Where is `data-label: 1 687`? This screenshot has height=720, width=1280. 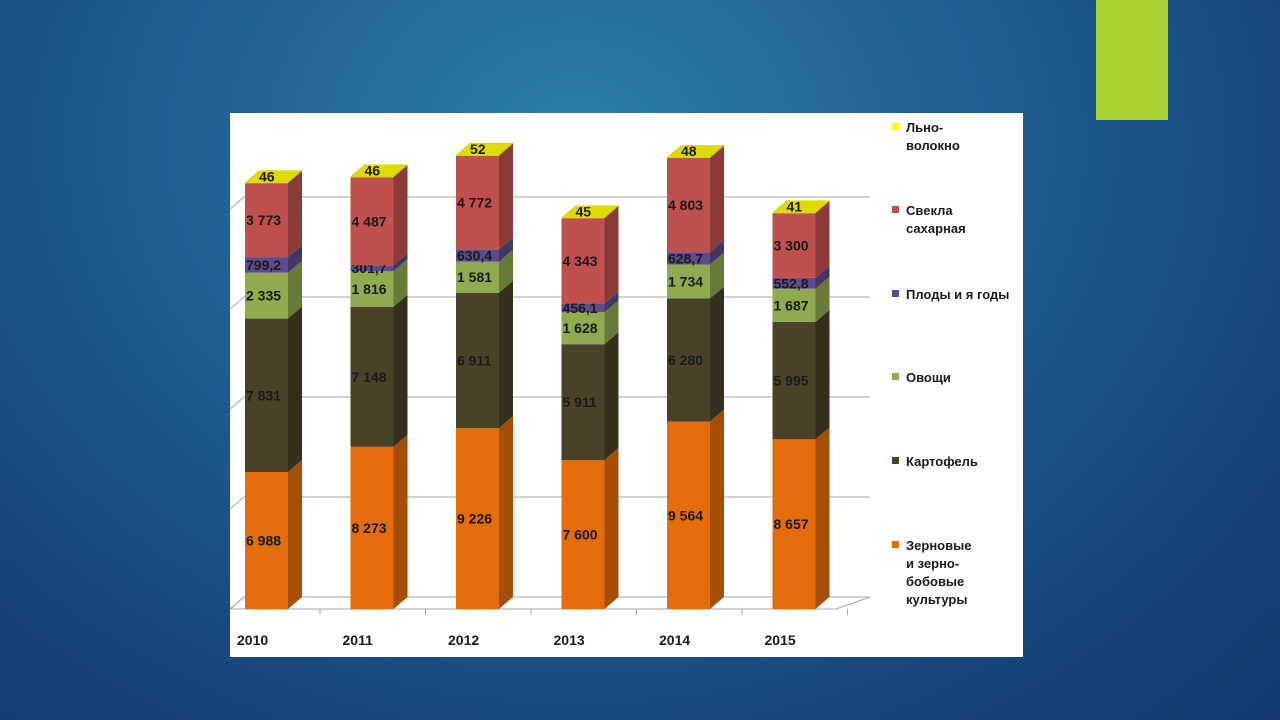 data-label: 1 687 is located at coordinates (791, 305).